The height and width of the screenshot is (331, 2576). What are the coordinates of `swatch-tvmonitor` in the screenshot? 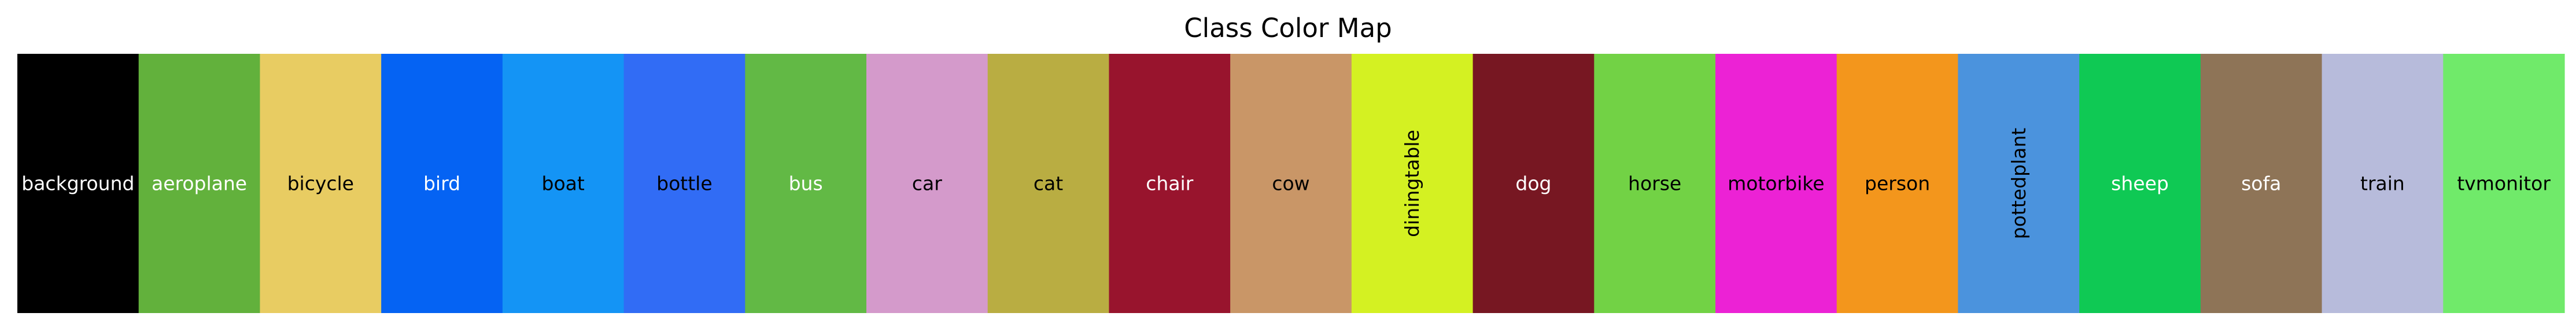 It's located at (2504, 183).